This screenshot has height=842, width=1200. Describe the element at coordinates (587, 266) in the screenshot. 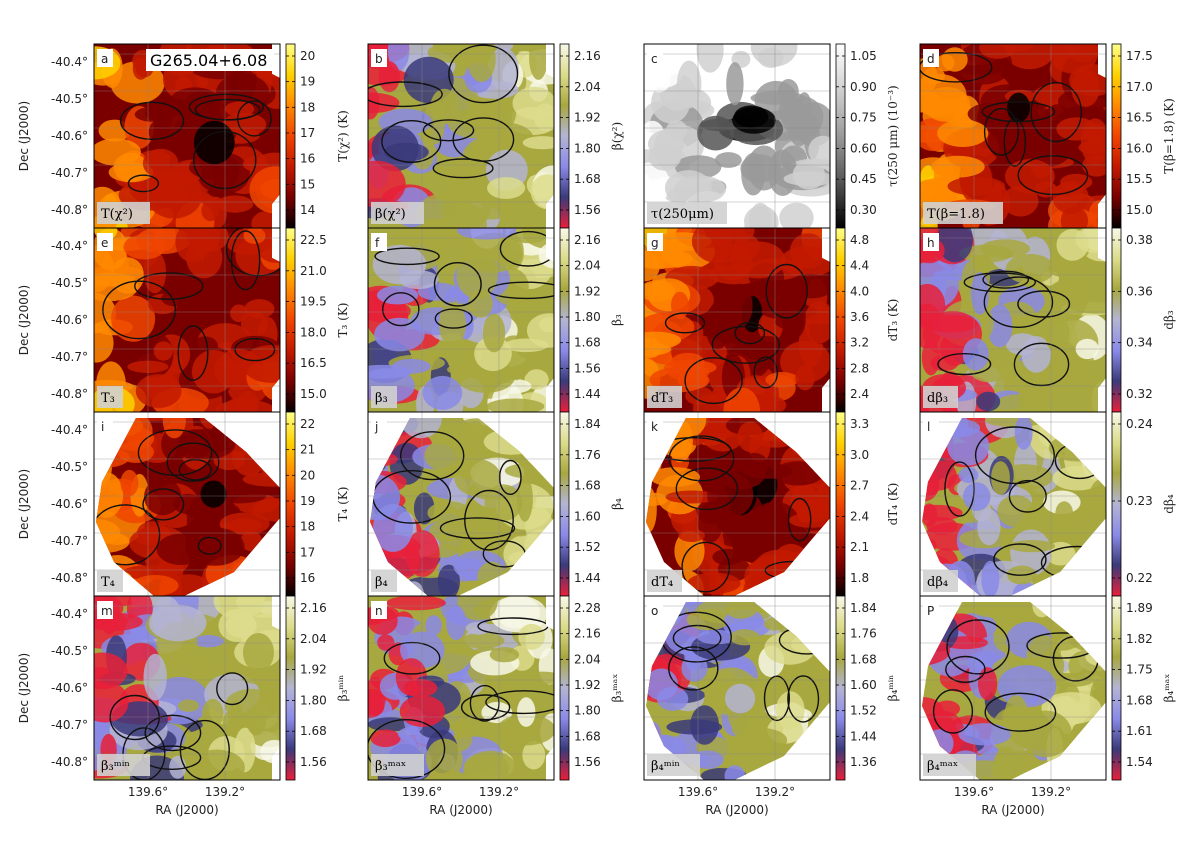

I see `colorbar-tick-label: 2.04` at that location.